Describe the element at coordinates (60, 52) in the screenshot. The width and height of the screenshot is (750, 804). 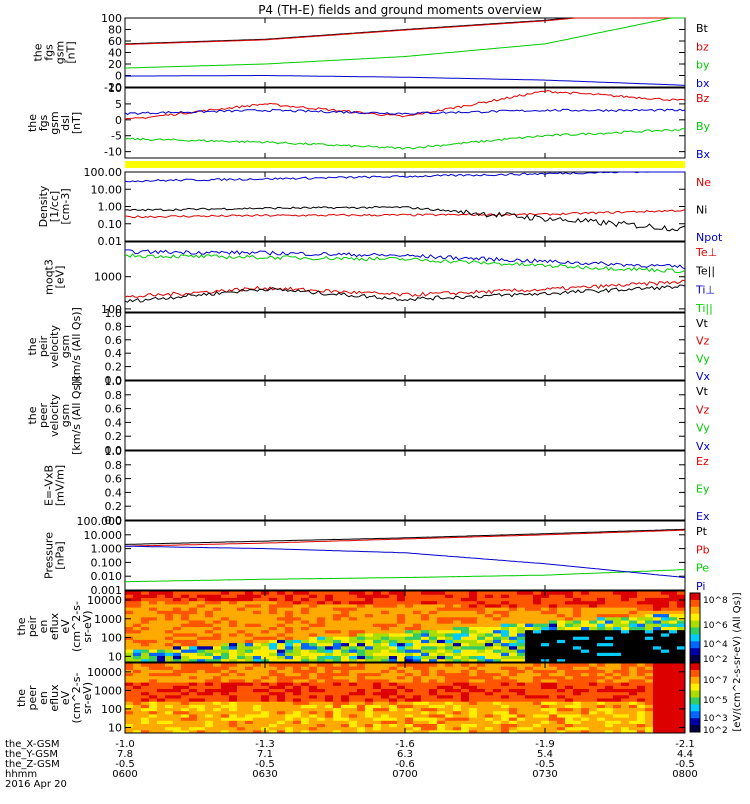
I see `y-axis-label: gsm` at that location.